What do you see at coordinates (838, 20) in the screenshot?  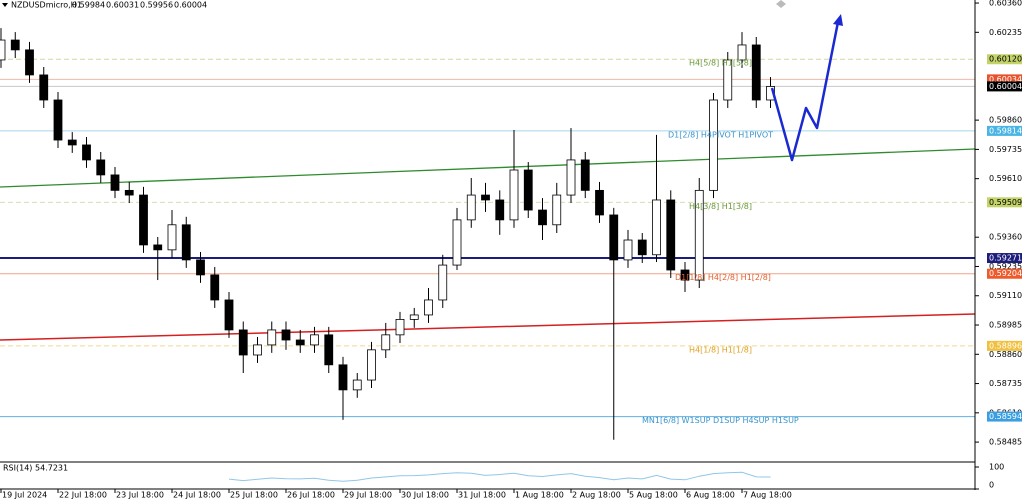 I see `arrow-head` at bounding box center [838, 20].